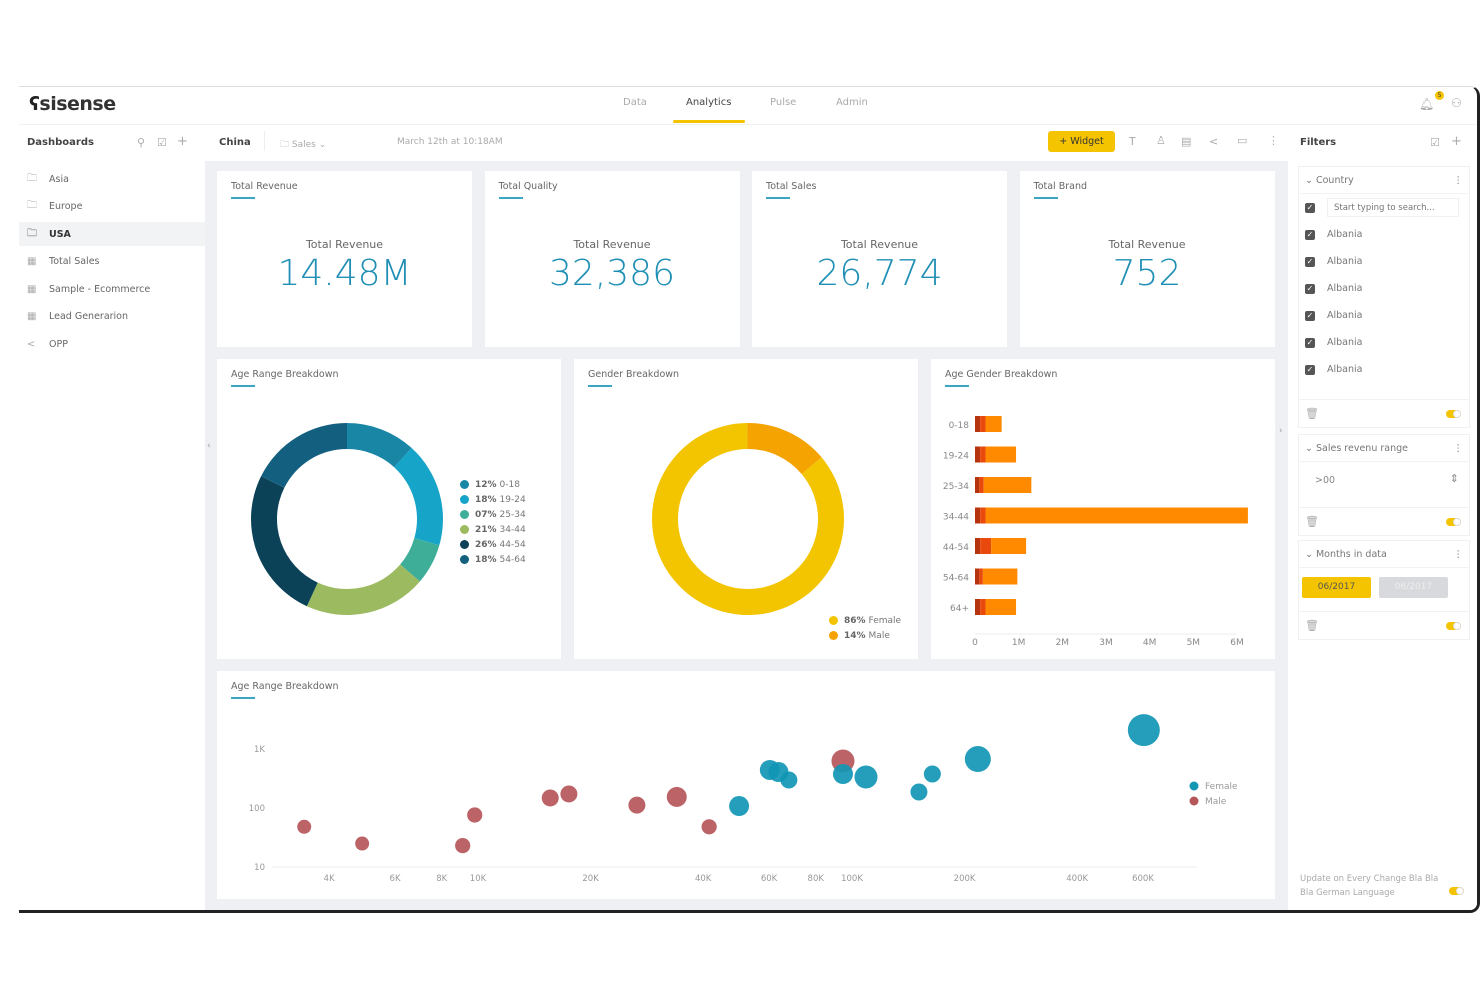 The width and height of the screenshot is (1480, 987). I want to click on legend-label: Male, so click(1216, 802).